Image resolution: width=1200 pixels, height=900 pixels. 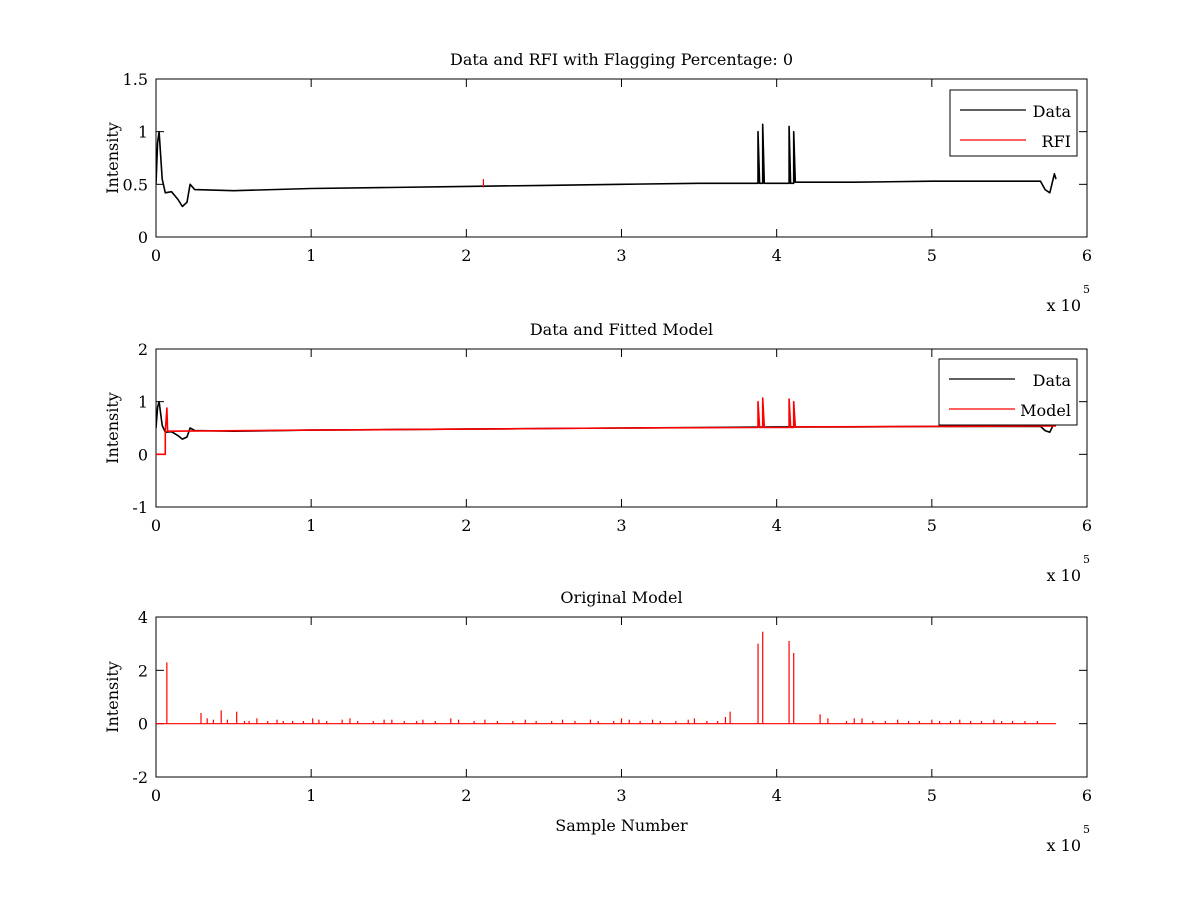 What do you see at coordinates (140, 777) in the screenshot?
I see `y-tick-label: -2` at bounding box center [140, 777].